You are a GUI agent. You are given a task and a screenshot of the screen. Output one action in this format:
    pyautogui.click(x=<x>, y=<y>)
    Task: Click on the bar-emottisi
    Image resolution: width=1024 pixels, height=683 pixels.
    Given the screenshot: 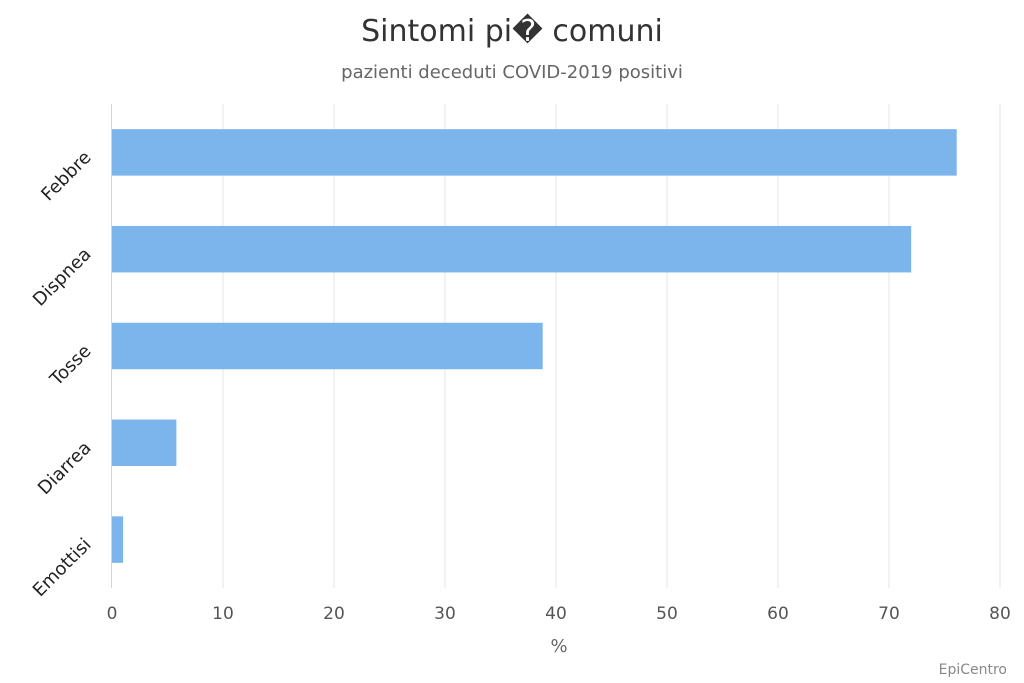 What is the action you would take?
    pyautogui.click(x=118, y=539)
    